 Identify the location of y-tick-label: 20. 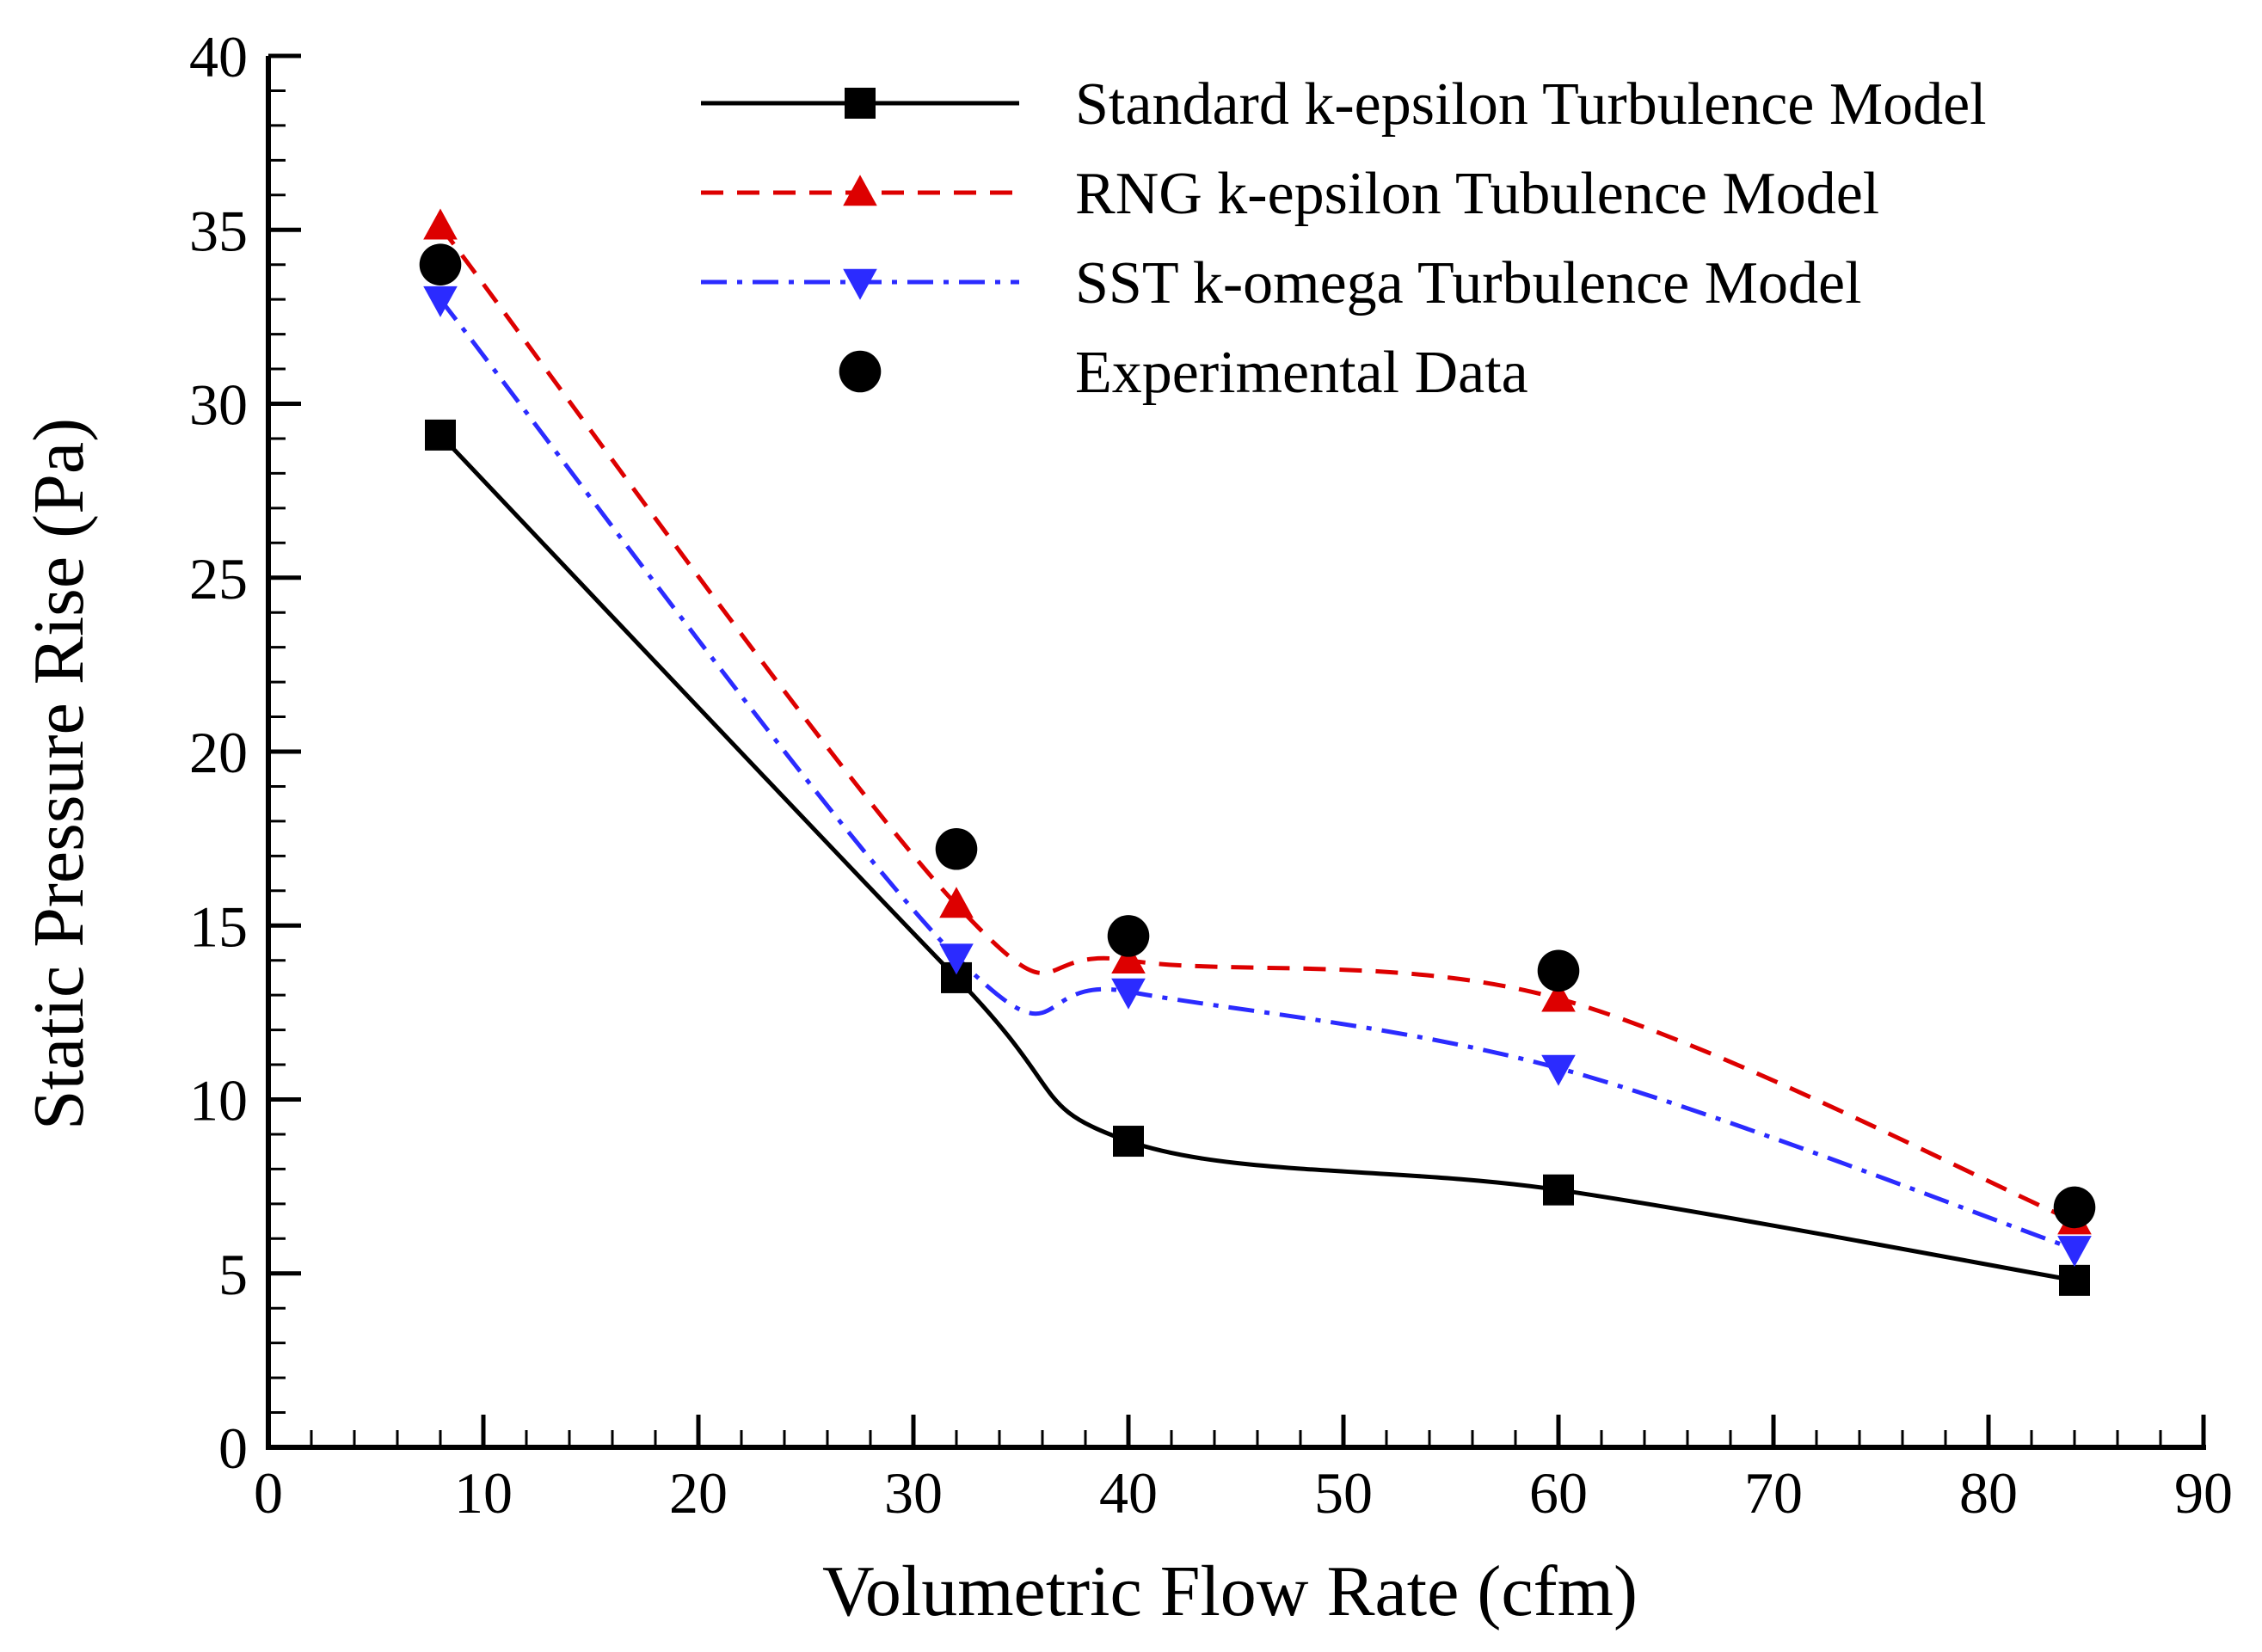
(218, 752).